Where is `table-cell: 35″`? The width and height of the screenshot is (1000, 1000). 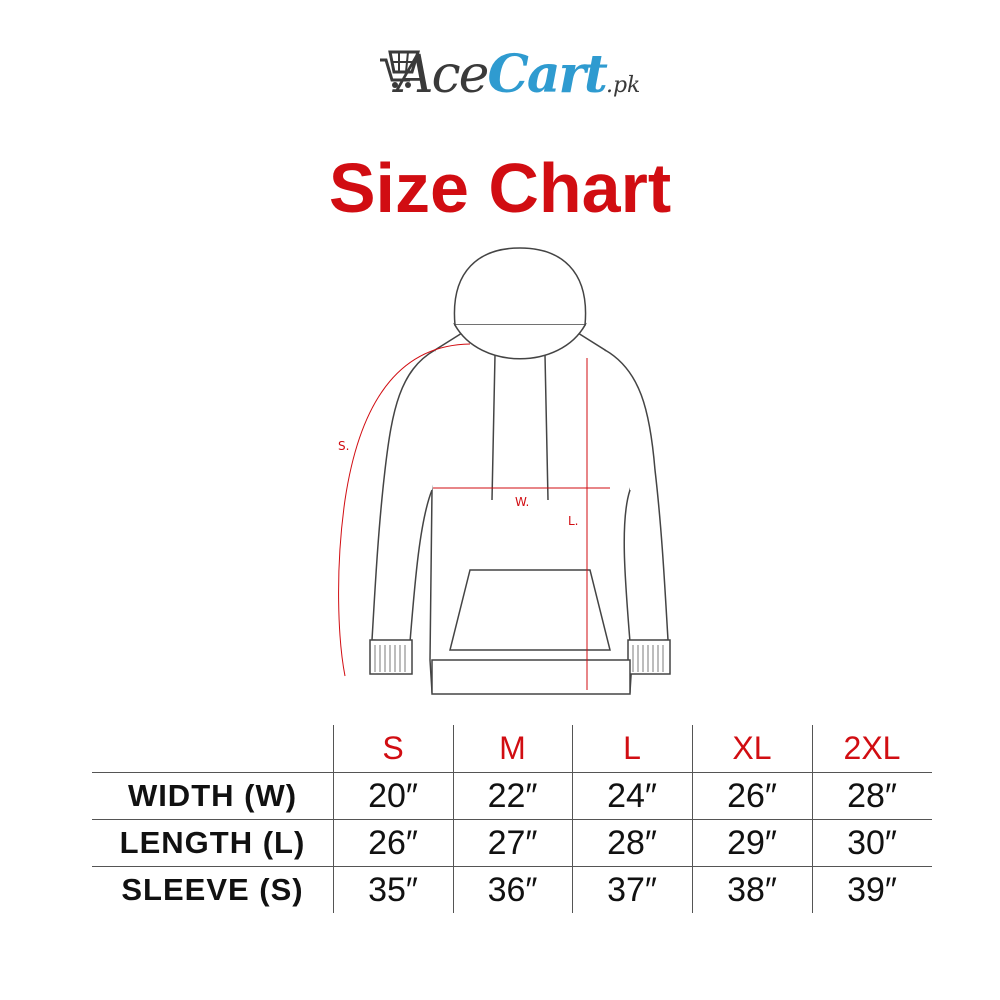 table-cell: 35″ is located at coordinates (393, 890).